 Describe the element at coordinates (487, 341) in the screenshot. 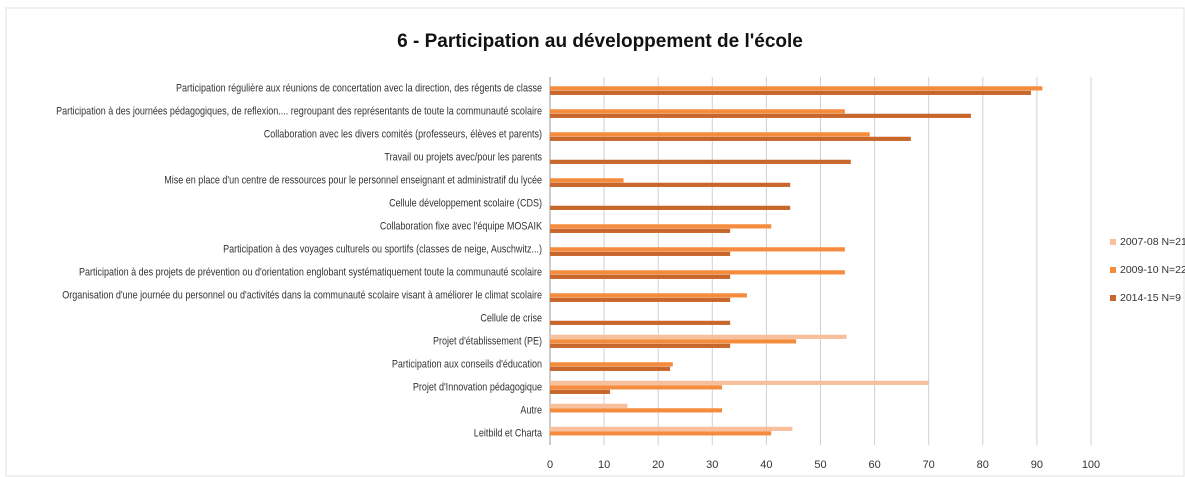

I see `y-tick-label: Projet d'établissement (PE)` at that location.